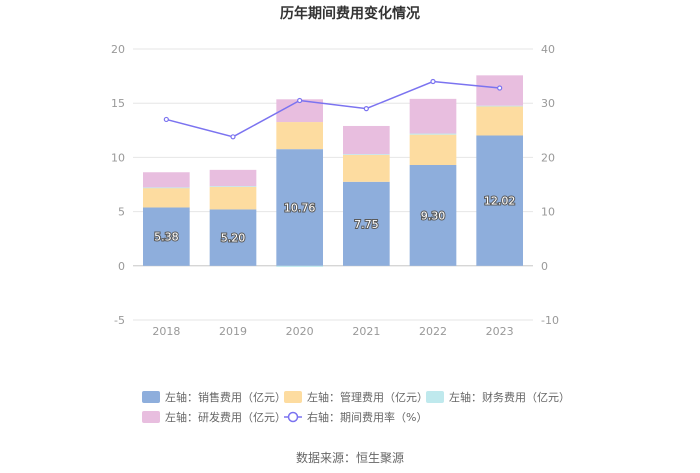 Image resolution: width=700 pixels, height=473 pixels. I want to click on y-right-tick-label: 20, so click(548, 157).